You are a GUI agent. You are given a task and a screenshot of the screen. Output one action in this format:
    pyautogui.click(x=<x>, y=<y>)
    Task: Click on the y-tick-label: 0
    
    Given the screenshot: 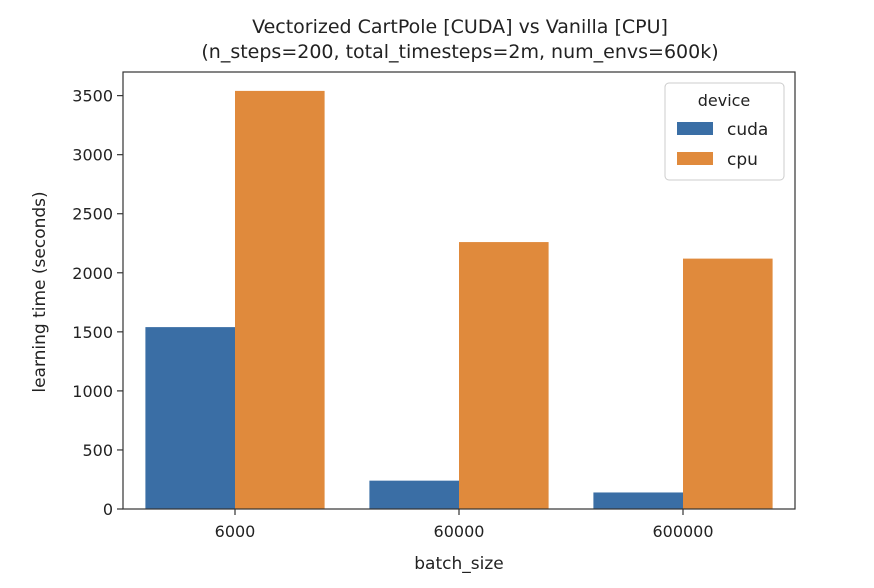 What is the action you would take?
    pyautogui.click(x=108, y=509)
    